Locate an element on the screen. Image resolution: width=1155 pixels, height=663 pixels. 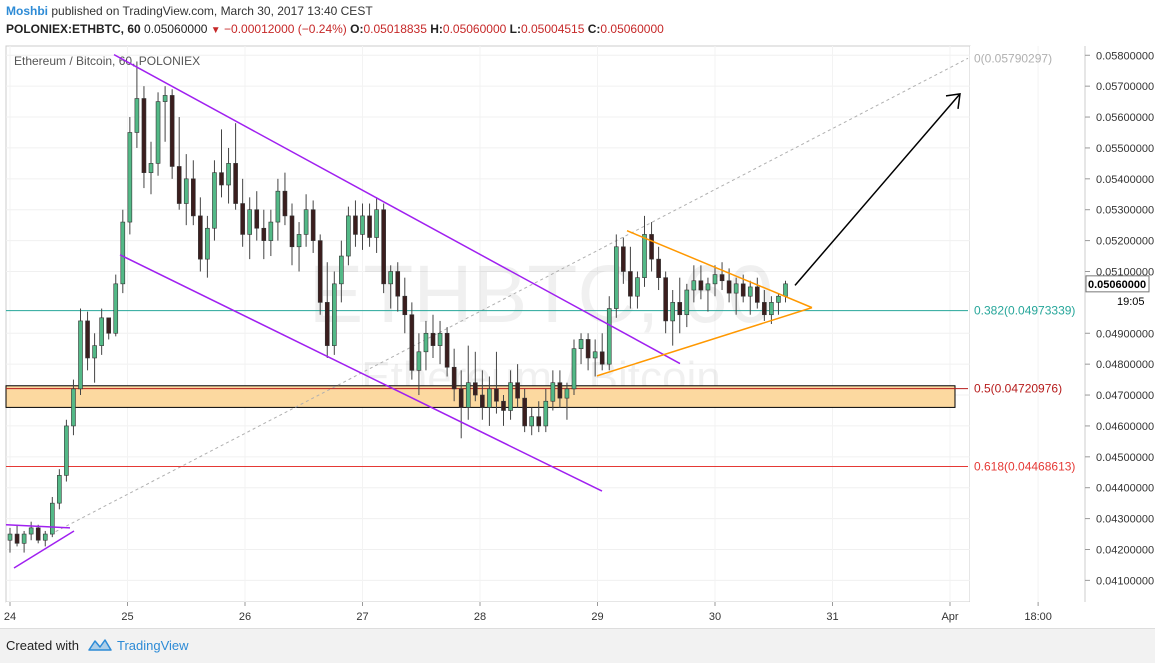
time-tick-label: 30 is located at coordinates (715, 617).